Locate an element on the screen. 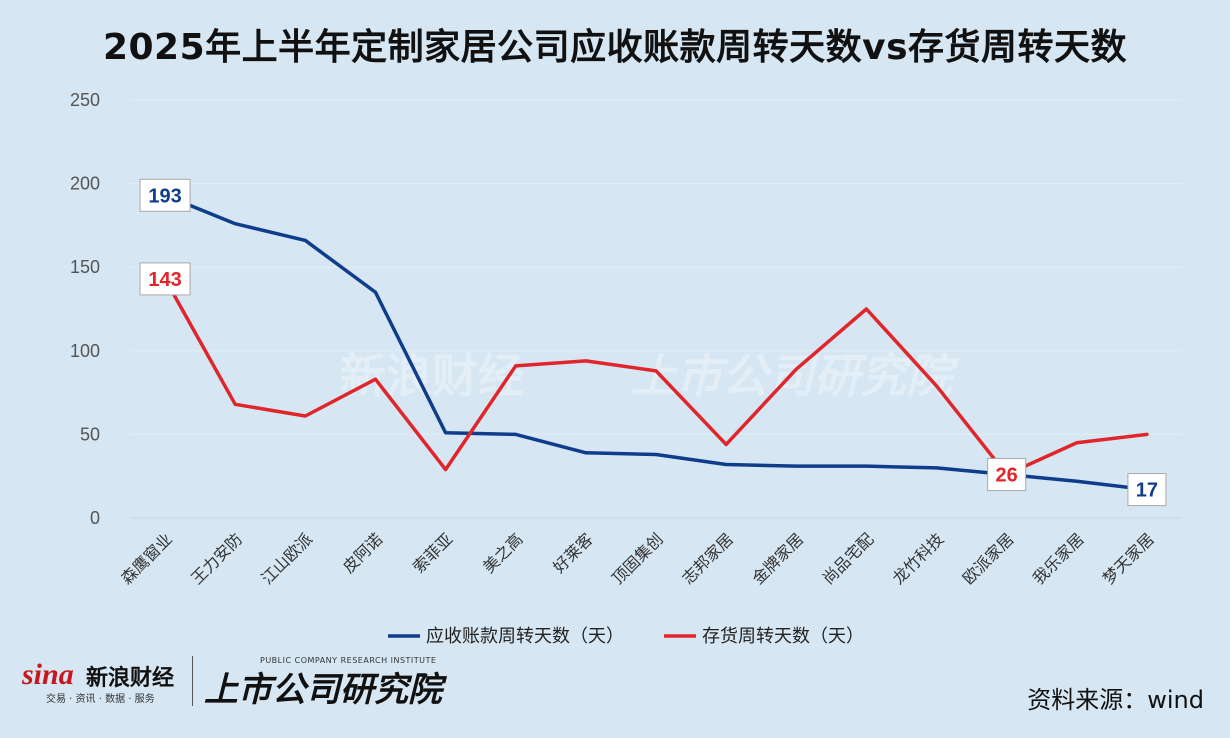  data-label: 143 is located at coordinates (164, 280).